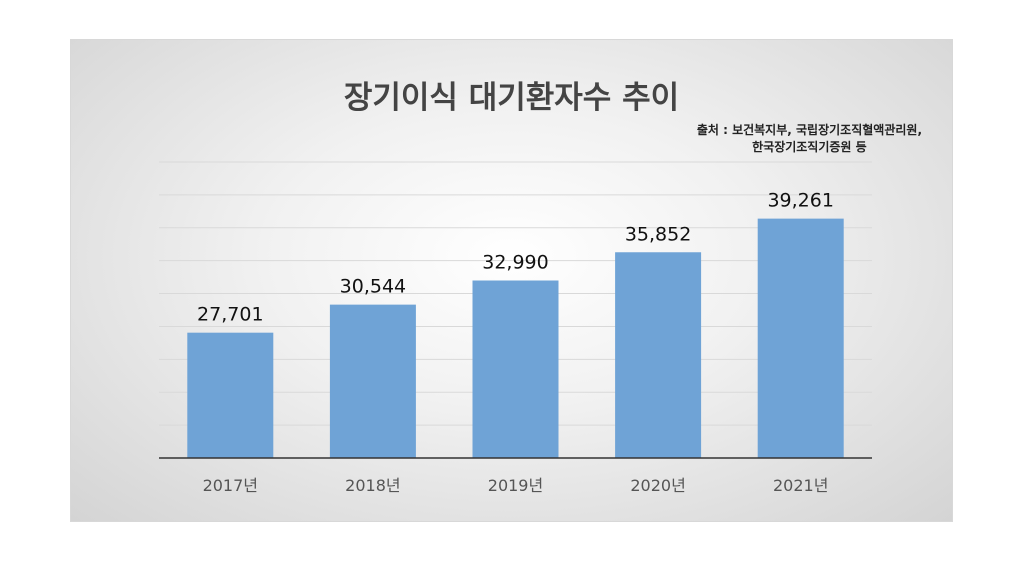 The width and height of the screenshot is (1024, 576). I want to click on x-tick-label: 2017년, so click(230, 485).